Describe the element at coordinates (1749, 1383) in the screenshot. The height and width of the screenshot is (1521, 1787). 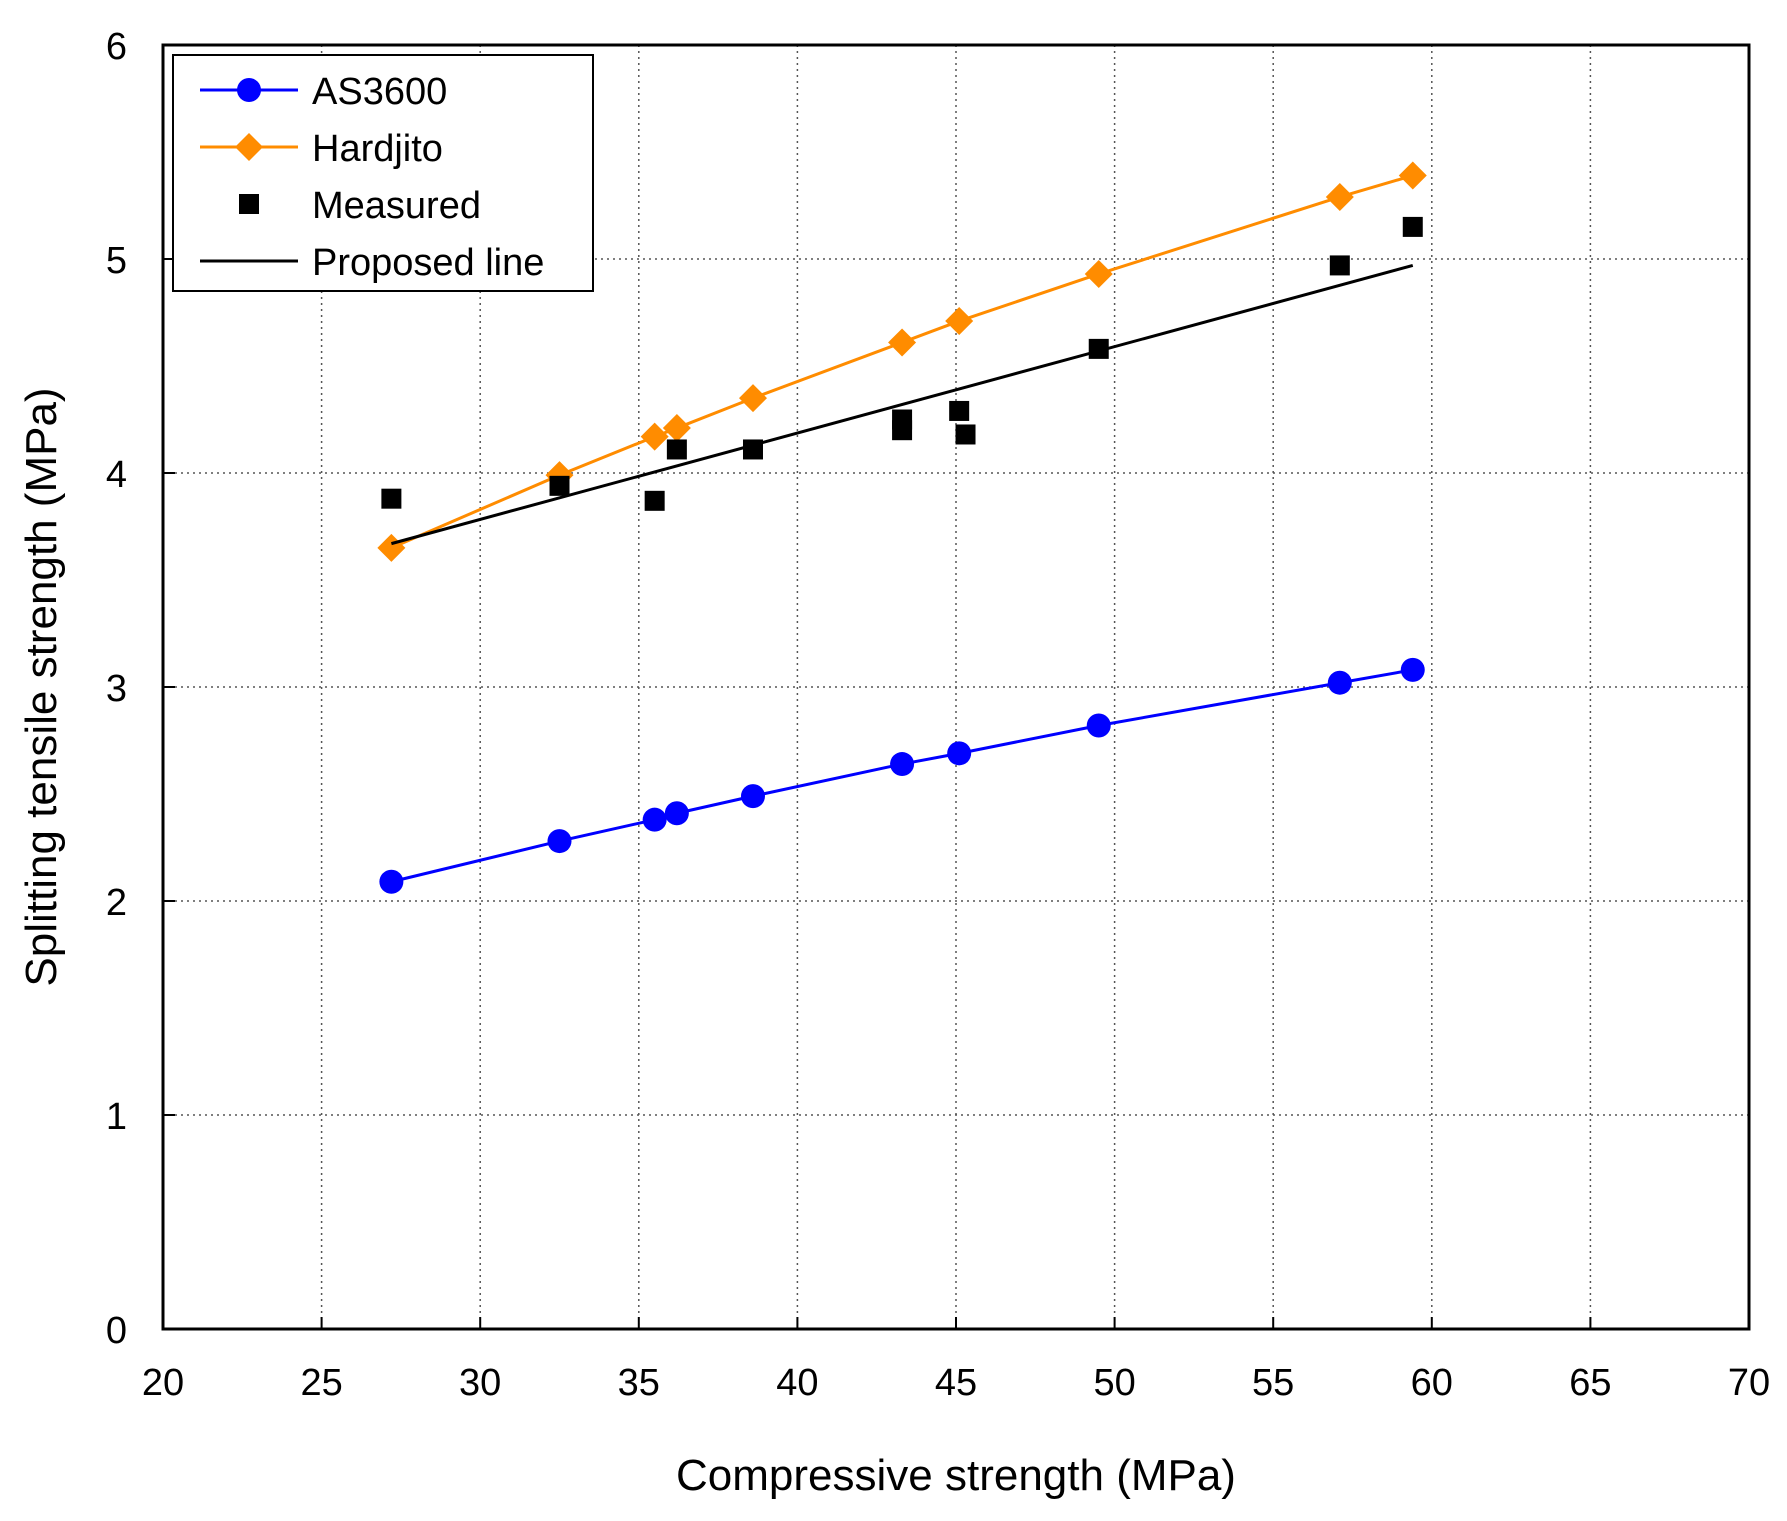
I see `x-tick-label: 70` at that location.